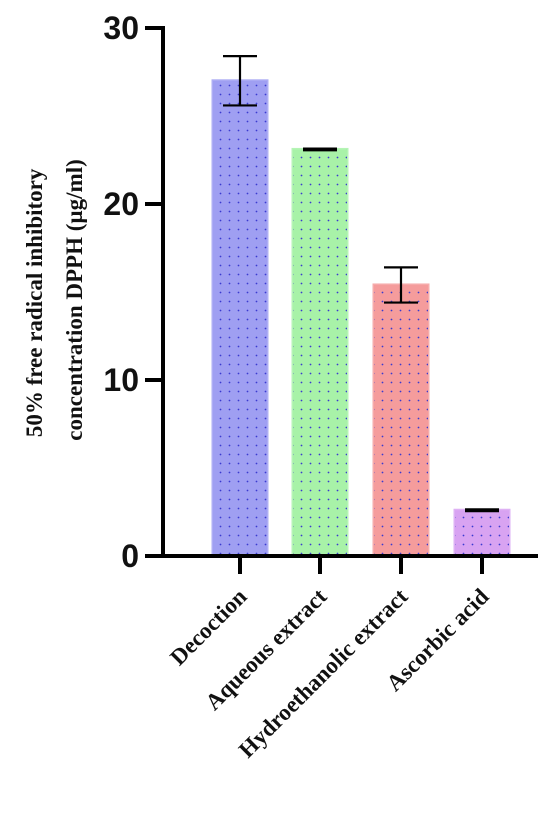 Image resolution: width=550 pixels, height=821 pixels. I want to click on bar-2-pattern, so click(320, 352).